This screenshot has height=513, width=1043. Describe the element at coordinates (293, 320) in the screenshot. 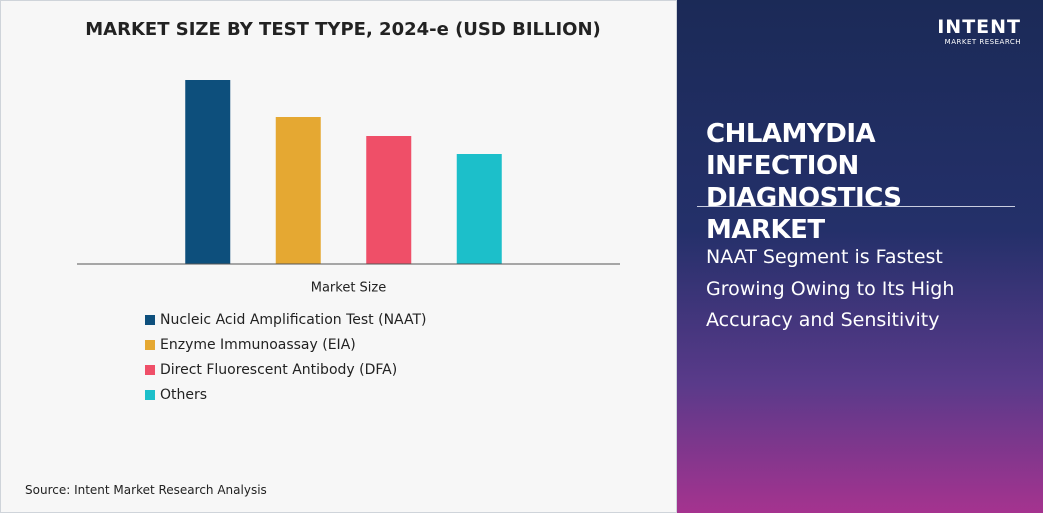

I see `legend-label: Nucleic Acid Amplification Test (NAAT)` at that location.